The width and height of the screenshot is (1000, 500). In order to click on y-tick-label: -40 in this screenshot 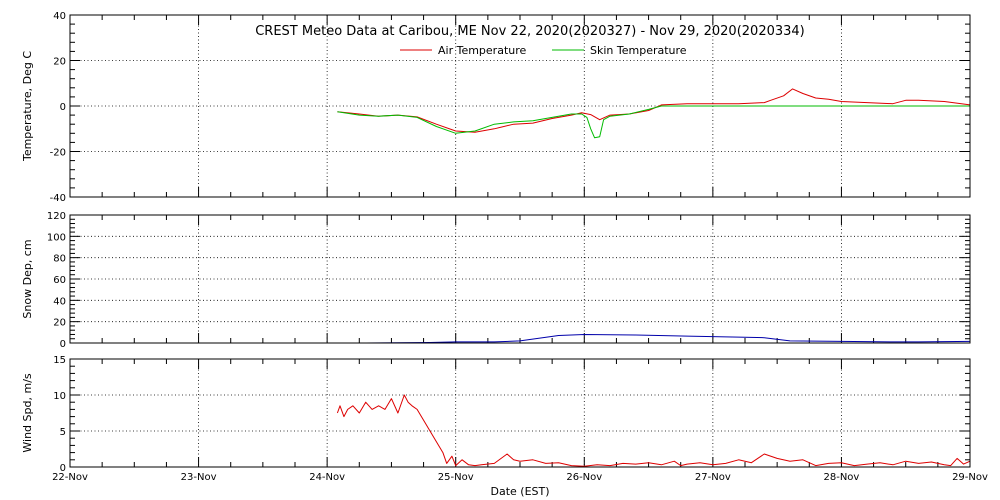, I will do `click(58, 198)`.